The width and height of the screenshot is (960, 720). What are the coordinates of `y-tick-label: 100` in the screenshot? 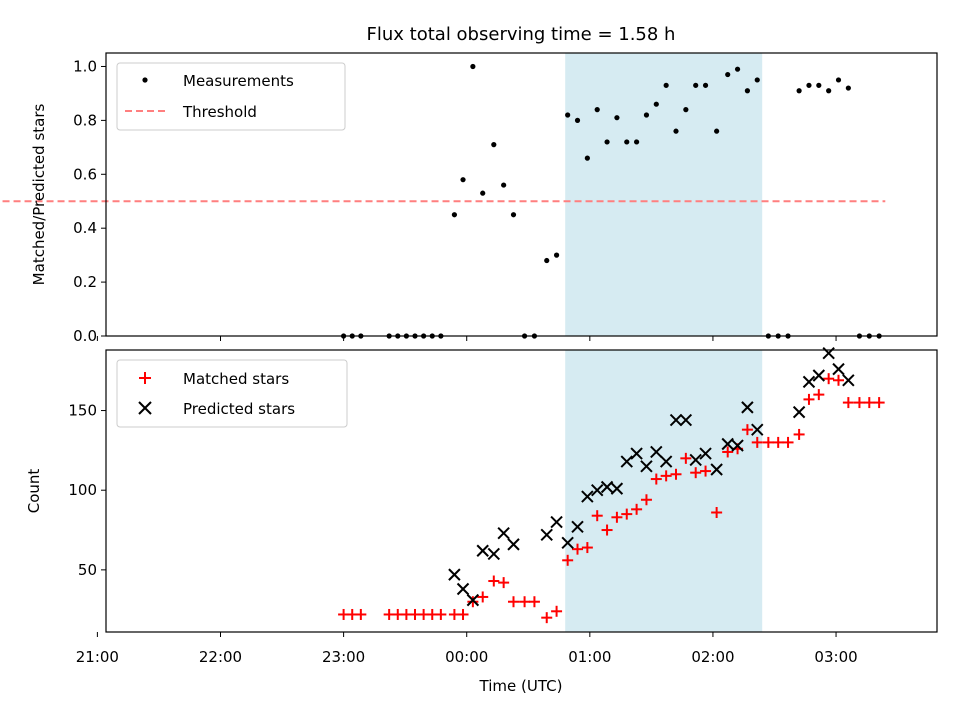 It's located at (82, 490).